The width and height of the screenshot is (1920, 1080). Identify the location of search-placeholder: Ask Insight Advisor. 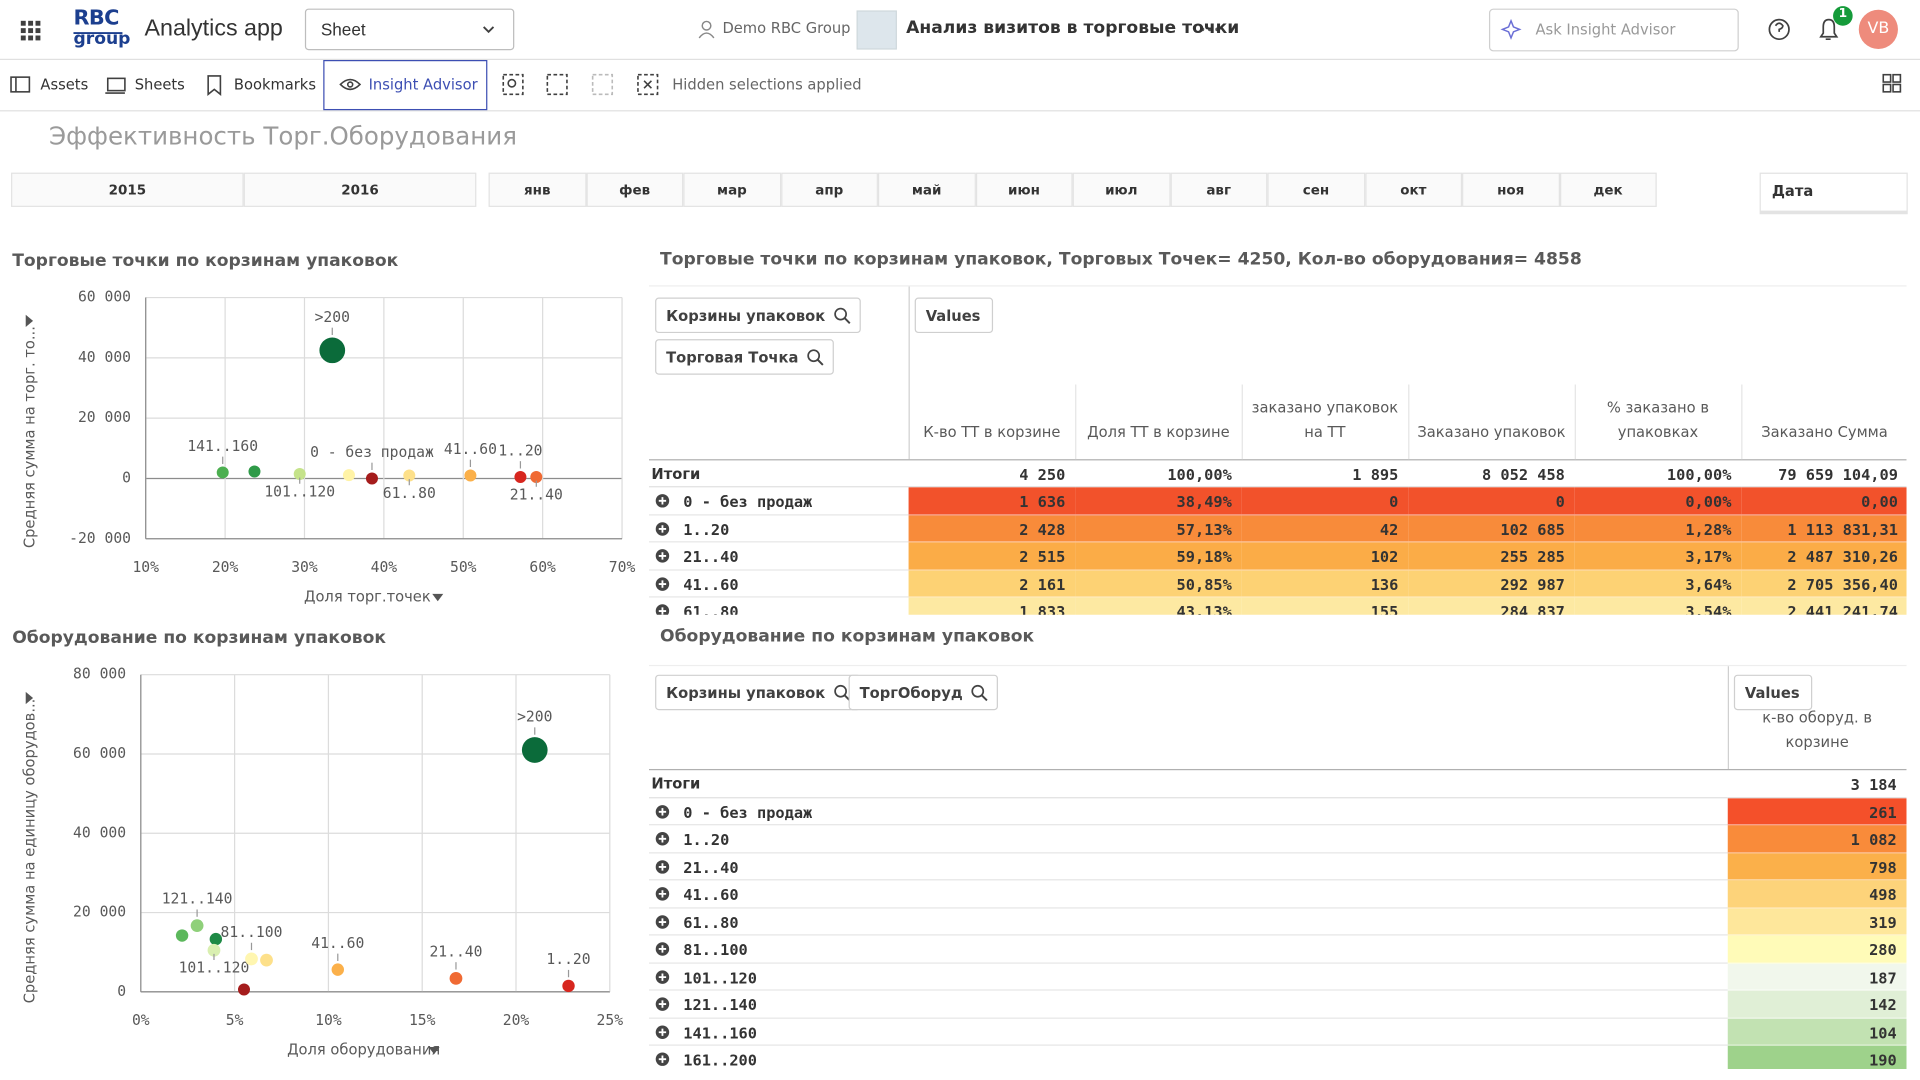
(1606, 29).